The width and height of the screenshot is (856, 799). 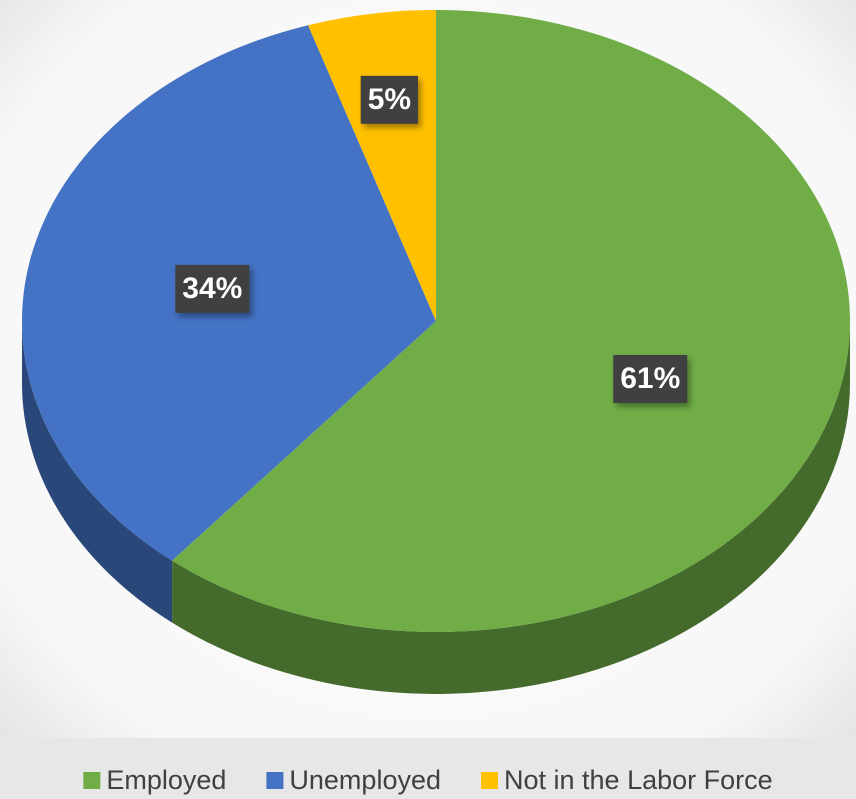 I want to click on data-label-text: 34%, so click(x=212, y=288).